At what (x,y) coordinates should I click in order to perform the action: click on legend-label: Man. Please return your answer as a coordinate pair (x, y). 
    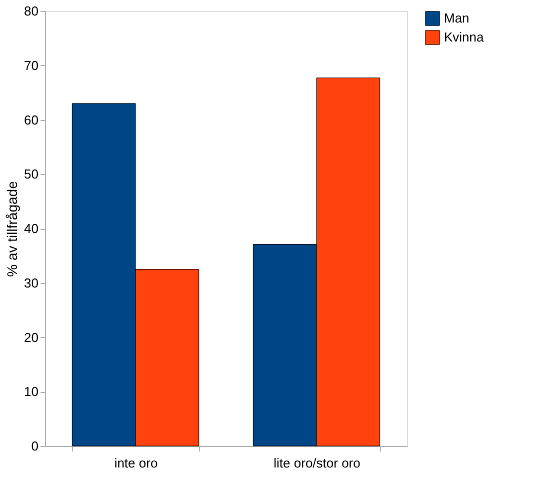
    Looking at the image, I should click on (457, 18).